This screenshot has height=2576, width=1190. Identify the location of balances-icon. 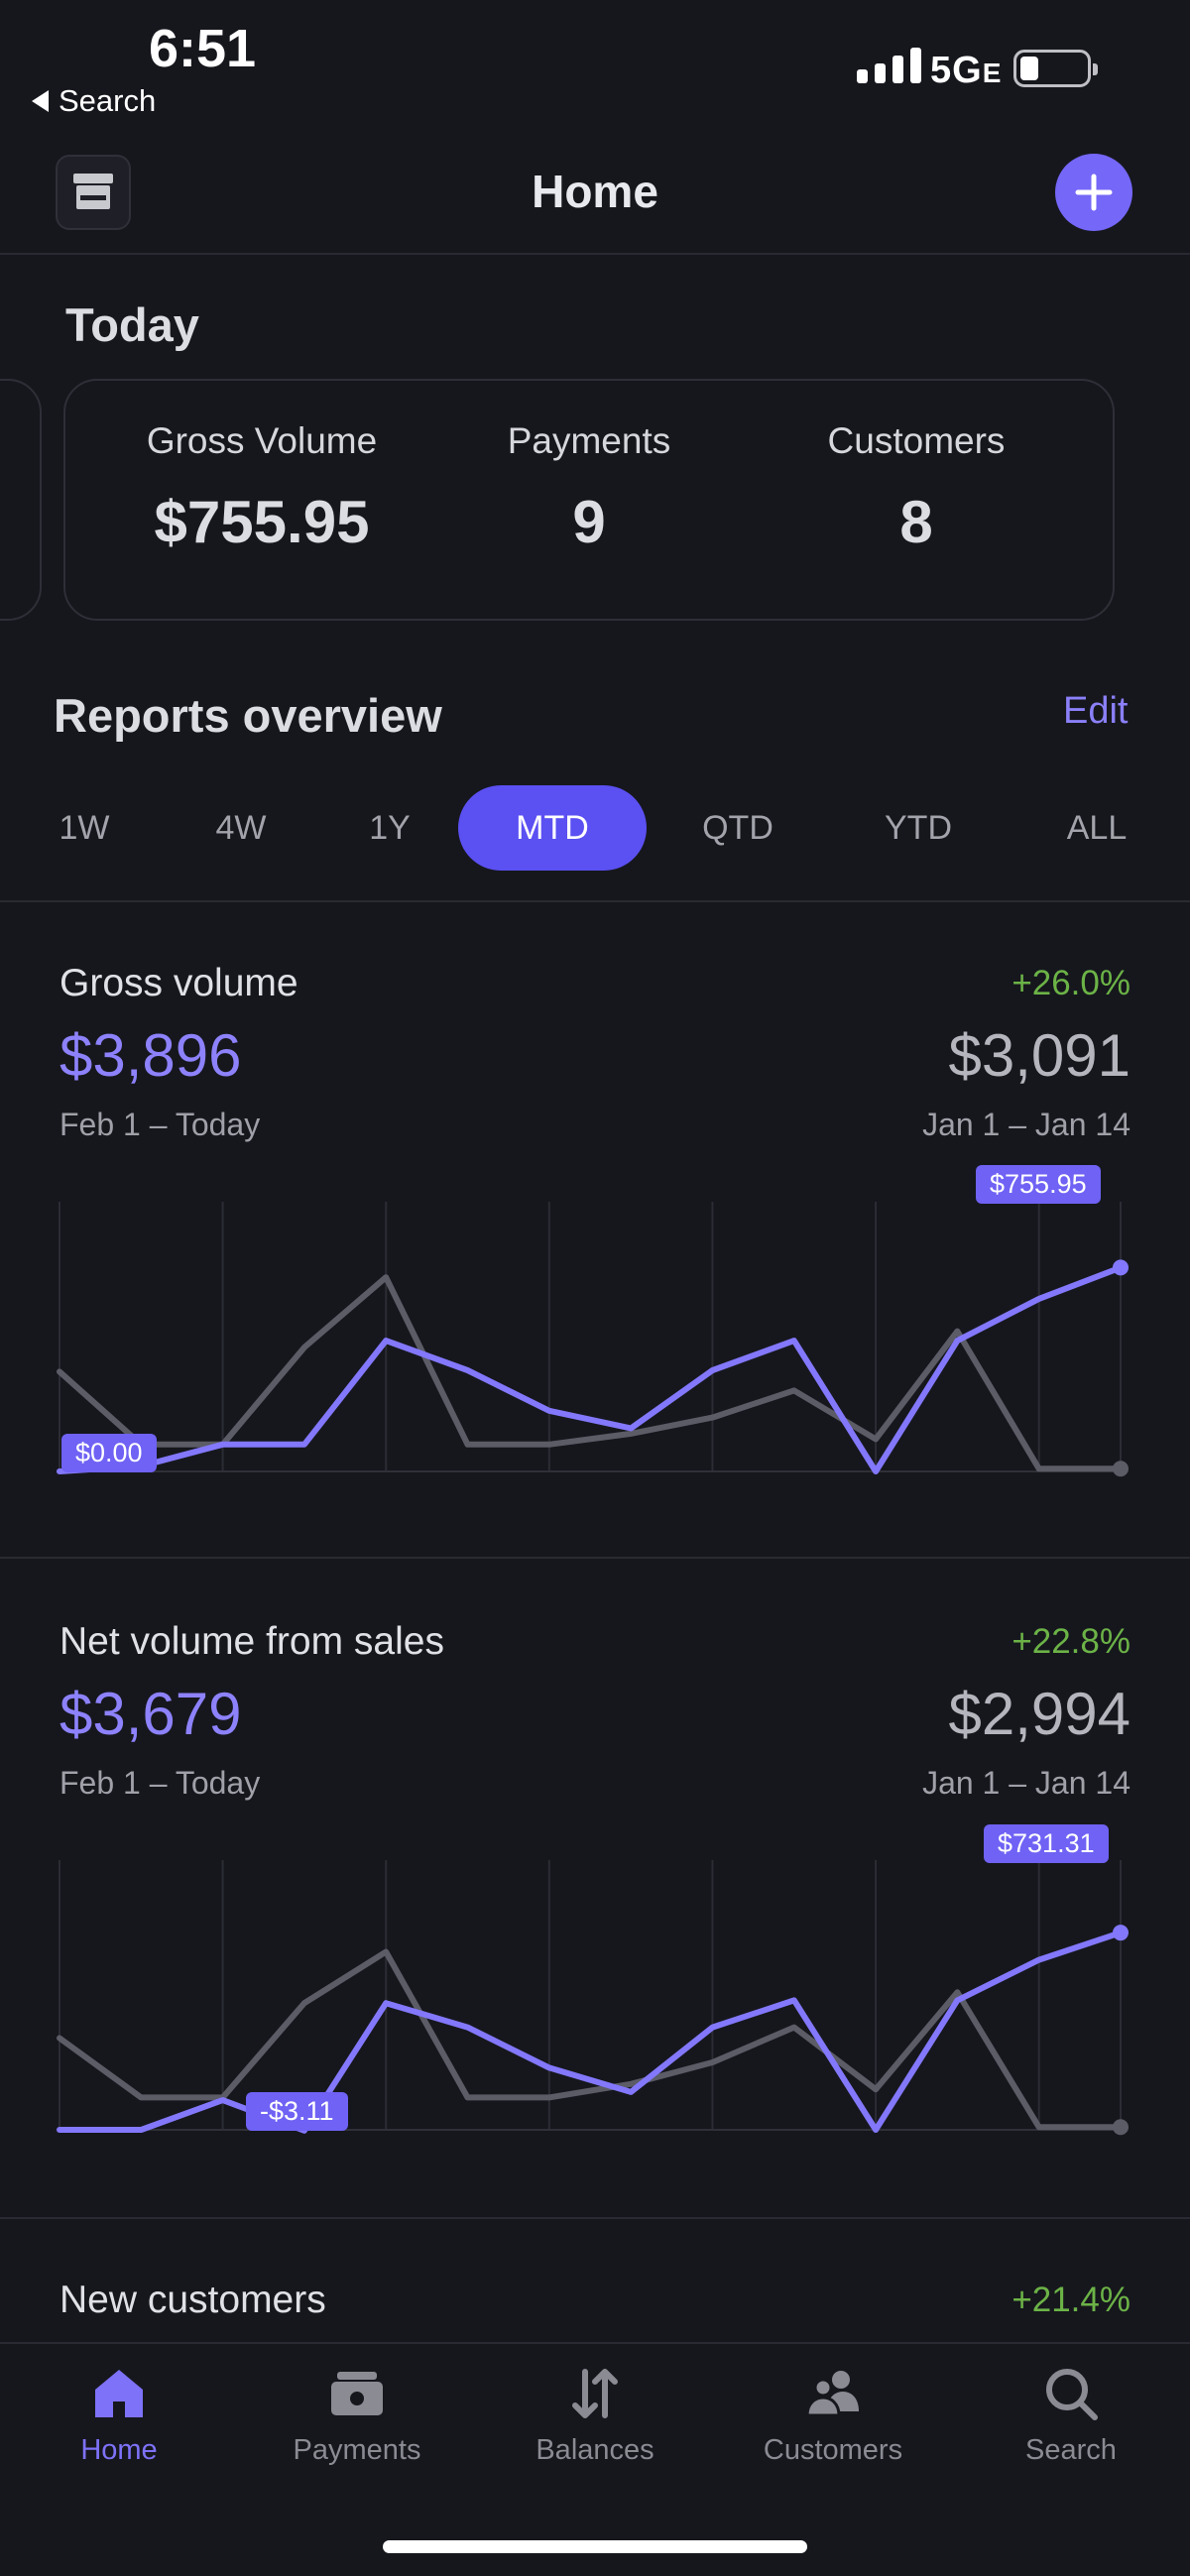
(595, 2393).